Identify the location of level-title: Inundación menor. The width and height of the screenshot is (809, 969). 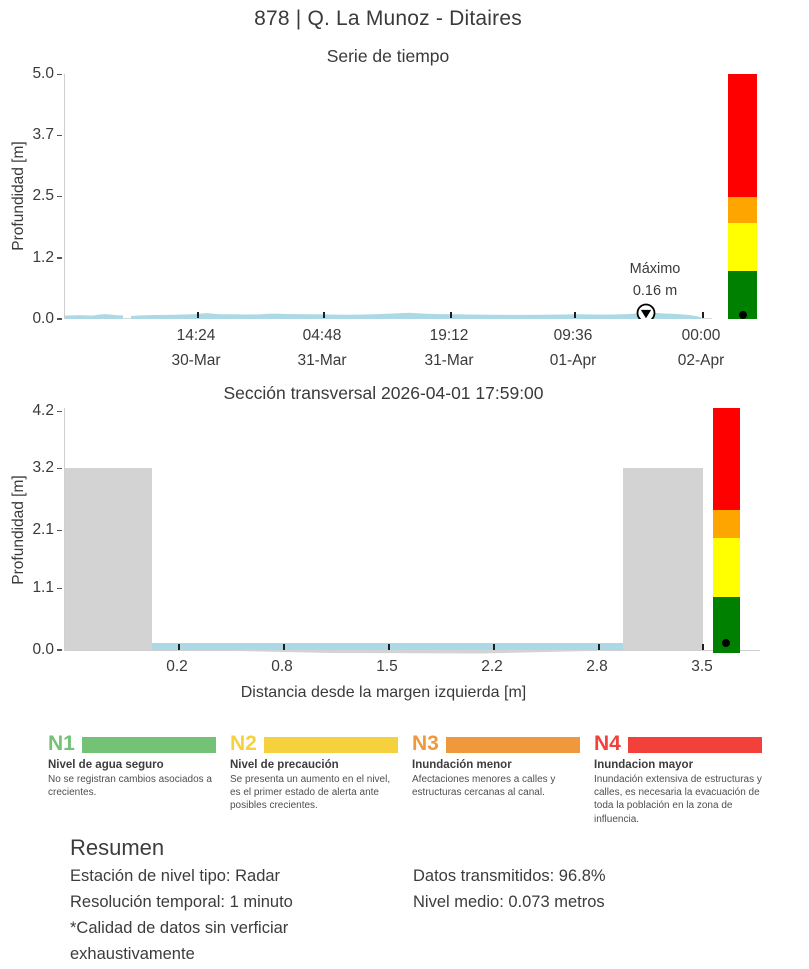
(462, 765).